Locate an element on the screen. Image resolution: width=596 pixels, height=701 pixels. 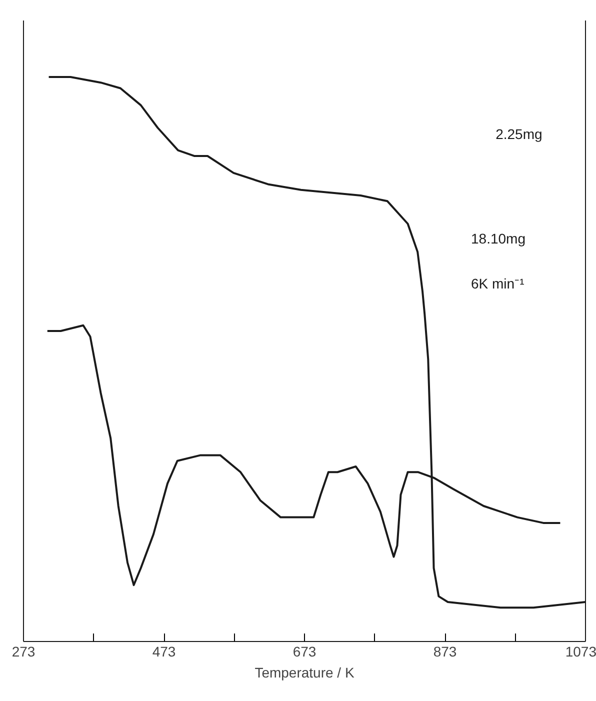
x-axis-title: Temperature / K is located at coordinates (304, 672).